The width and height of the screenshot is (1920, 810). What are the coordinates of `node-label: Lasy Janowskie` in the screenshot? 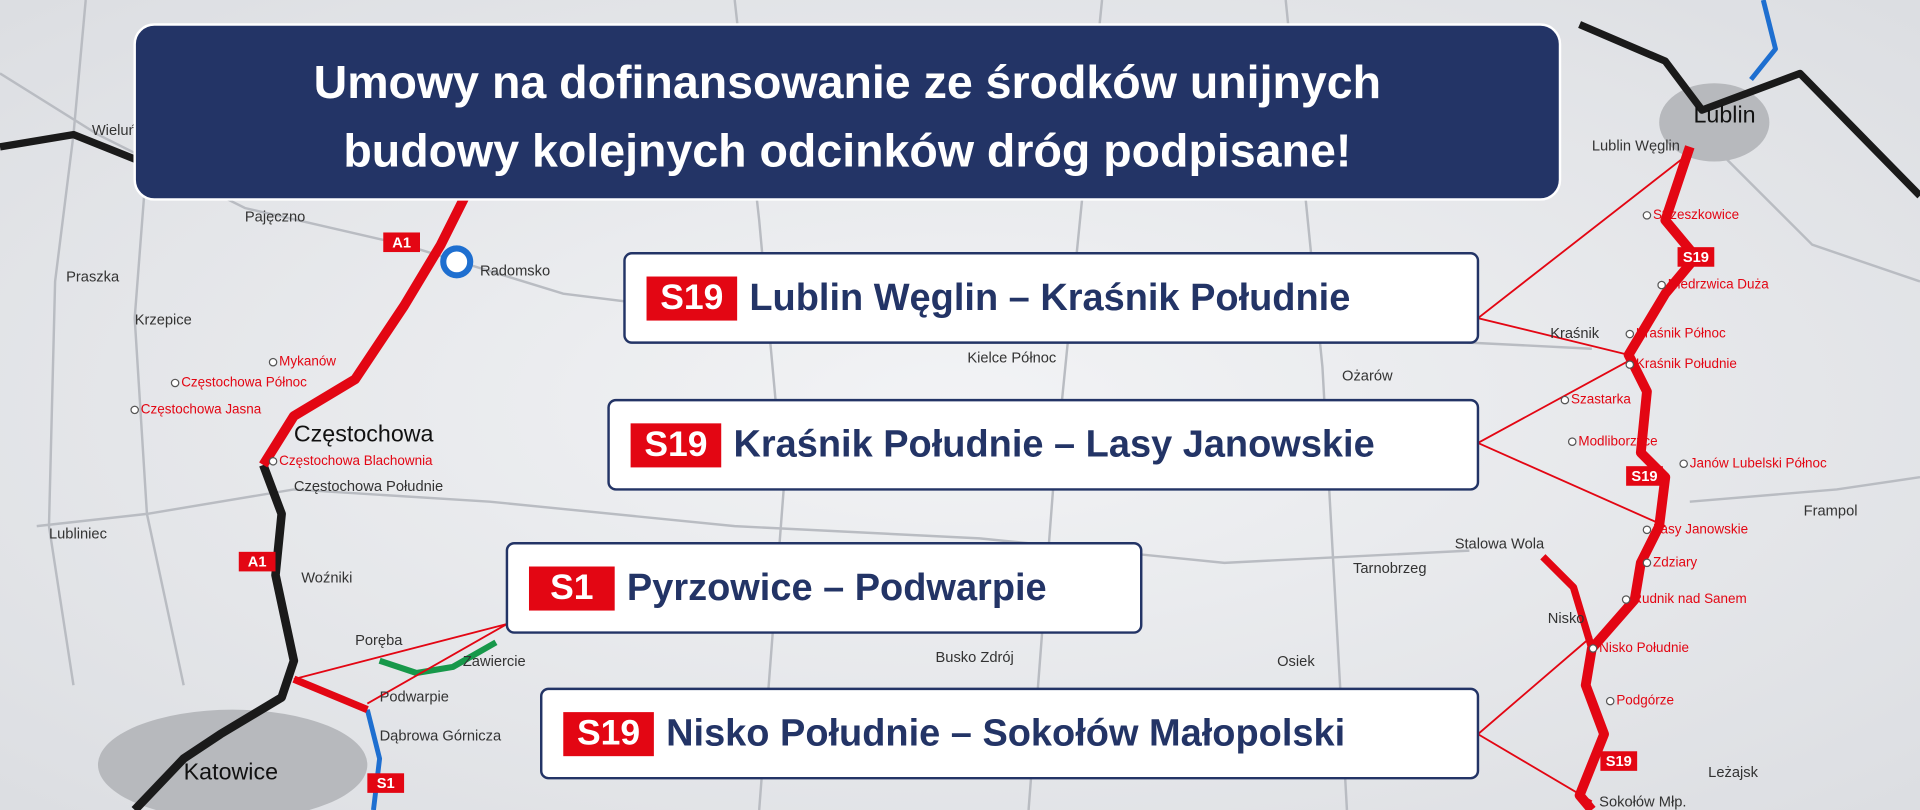 It's located at (1700, 528).